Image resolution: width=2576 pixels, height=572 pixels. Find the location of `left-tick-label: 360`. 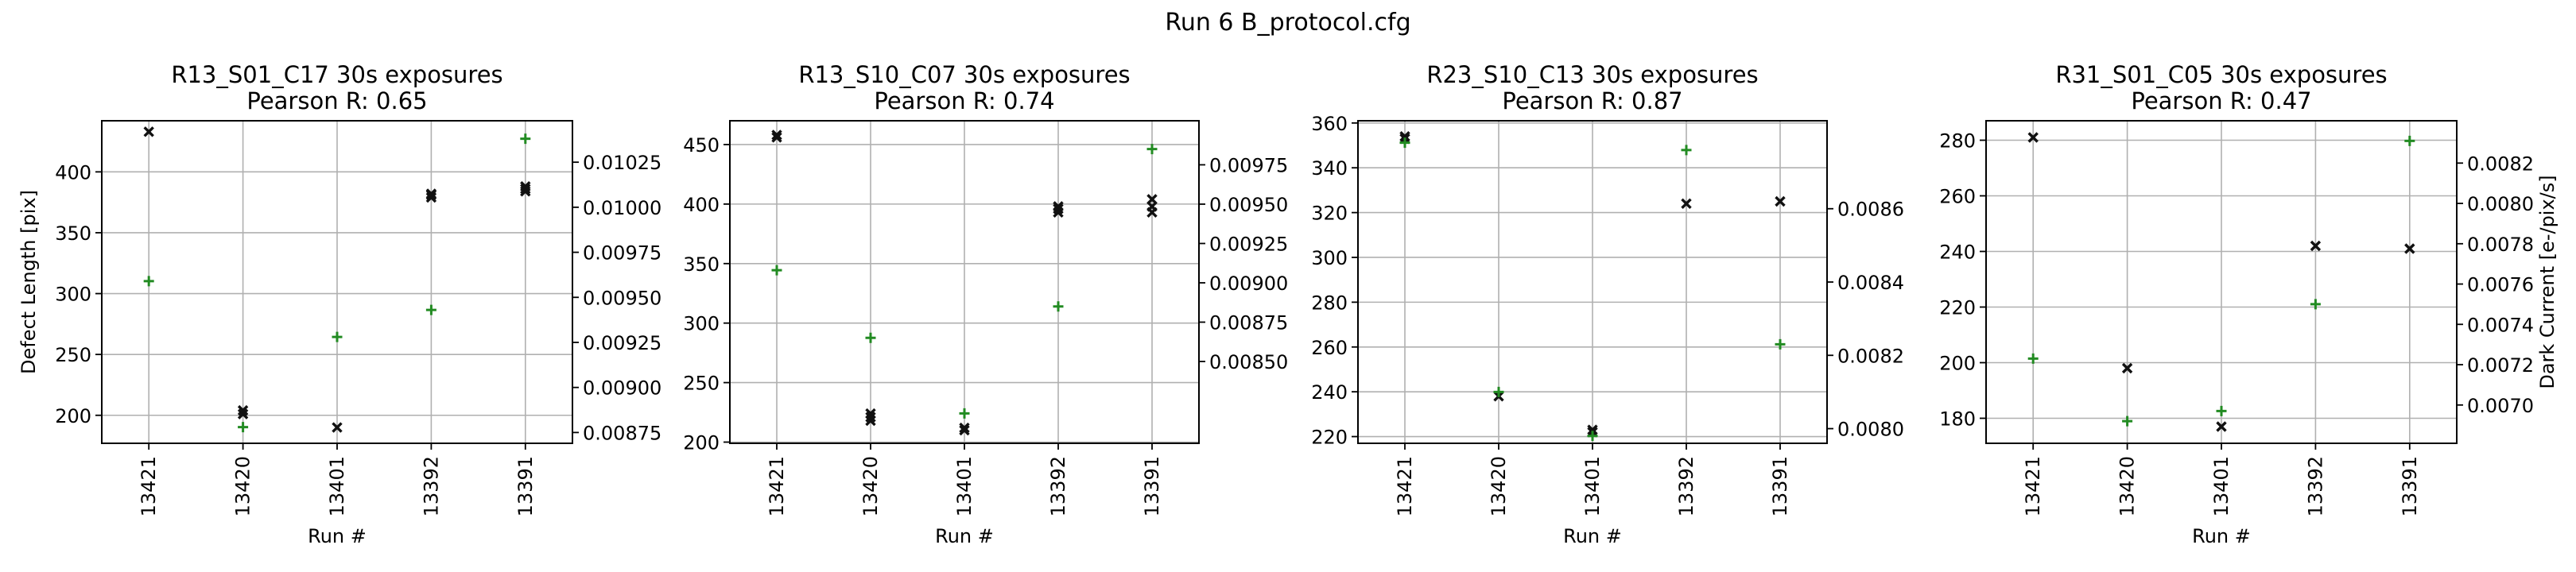

left-tick-label: 360 is located at coordinates (1330, 124).